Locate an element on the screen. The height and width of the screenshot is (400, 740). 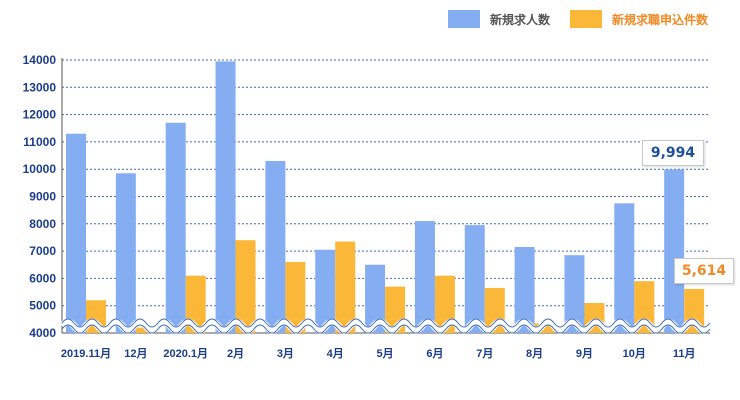
x-tick-label: 2019.11月 is located at coordinates (86, 353).